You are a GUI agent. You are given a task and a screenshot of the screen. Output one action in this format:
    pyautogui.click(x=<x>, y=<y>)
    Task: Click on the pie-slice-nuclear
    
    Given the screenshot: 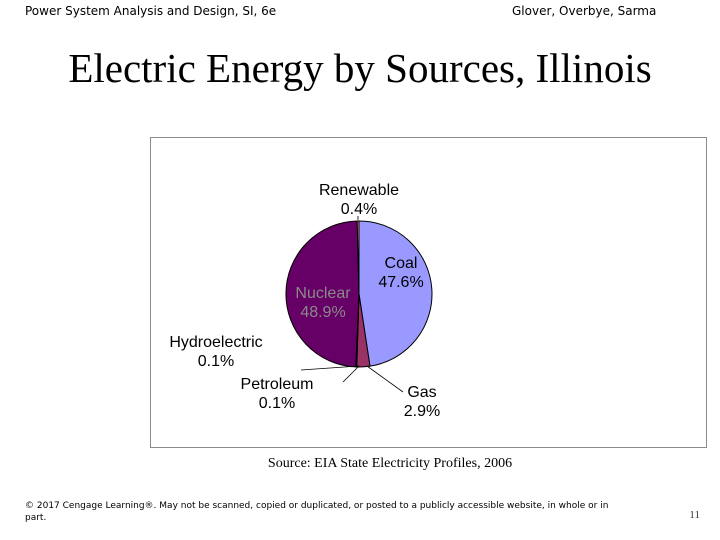 What is the action you would take?
    pyautogui.click(x=322, y=294)
    